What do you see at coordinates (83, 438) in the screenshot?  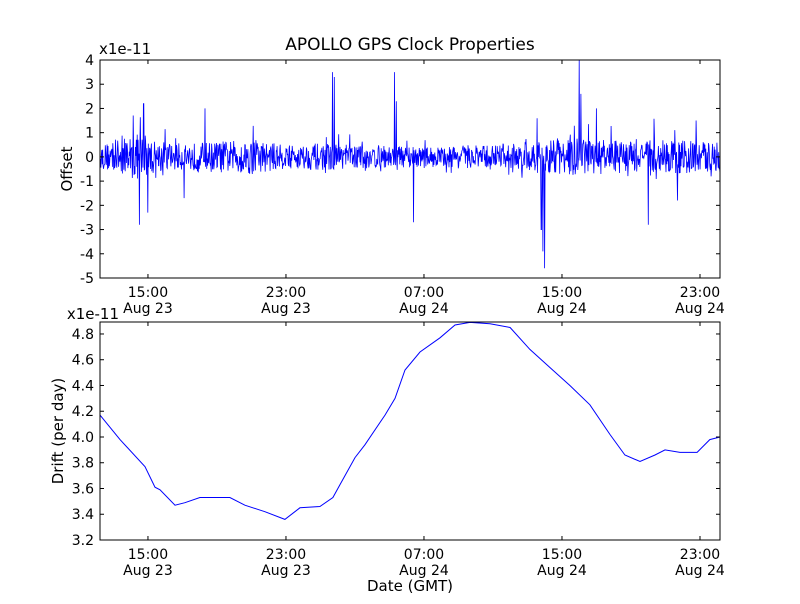 I see `ytick-label: 4.0` at bounding box center [83, 438].